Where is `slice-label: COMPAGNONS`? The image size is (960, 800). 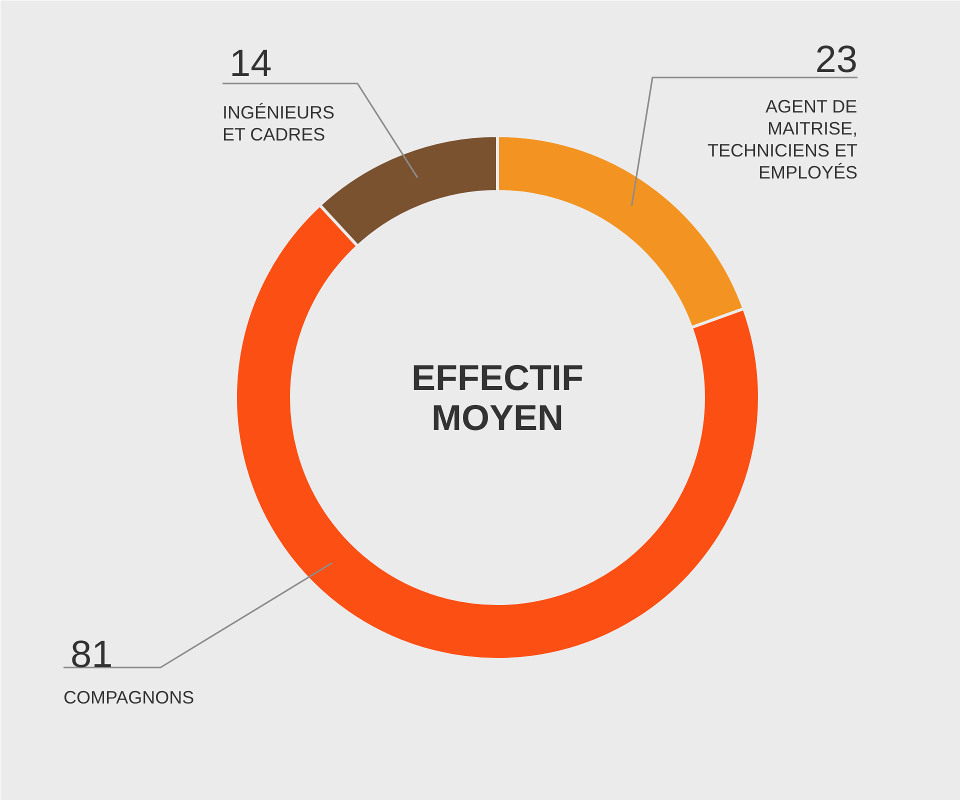
slice-label: COMPAGNONS is located at coordinates (129, 698).